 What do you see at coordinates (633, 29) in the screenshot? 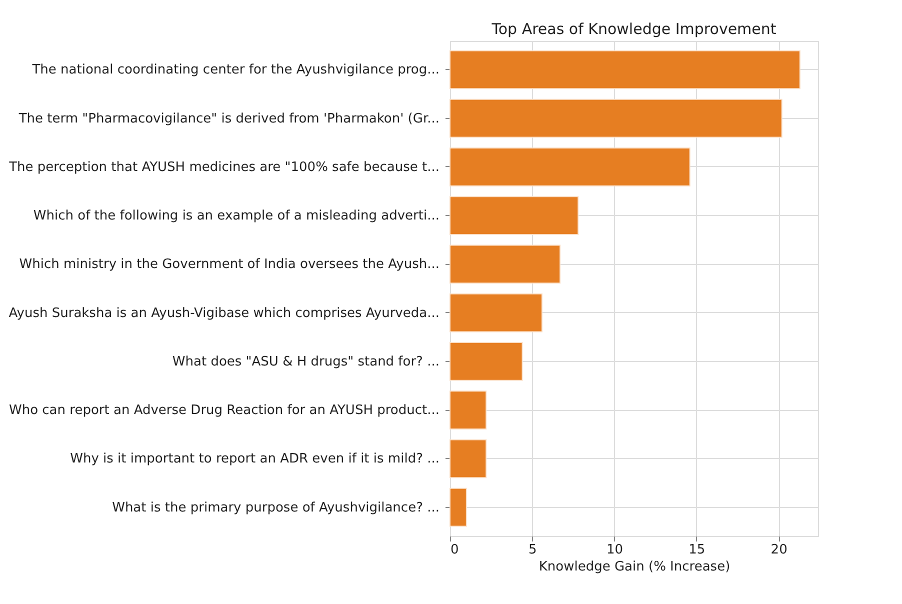
I see `chart-title: Top Areas of Knowledge Improvement` at bounding box center [633, 29].